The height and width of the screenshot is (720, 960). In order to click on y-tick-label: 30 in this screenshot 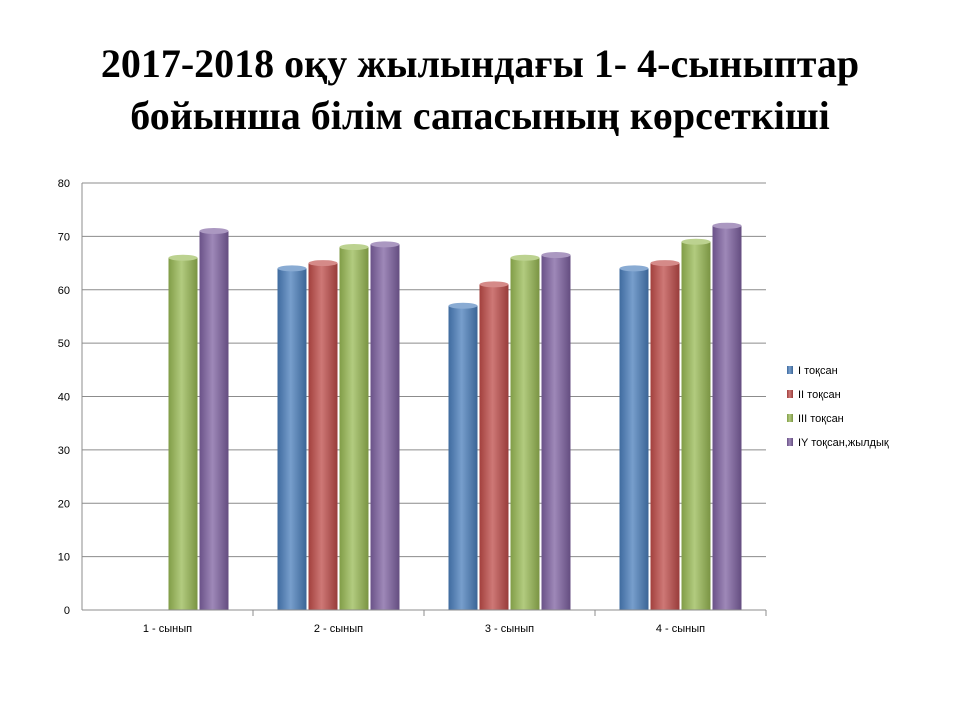, I will do `click(64, 451)`.